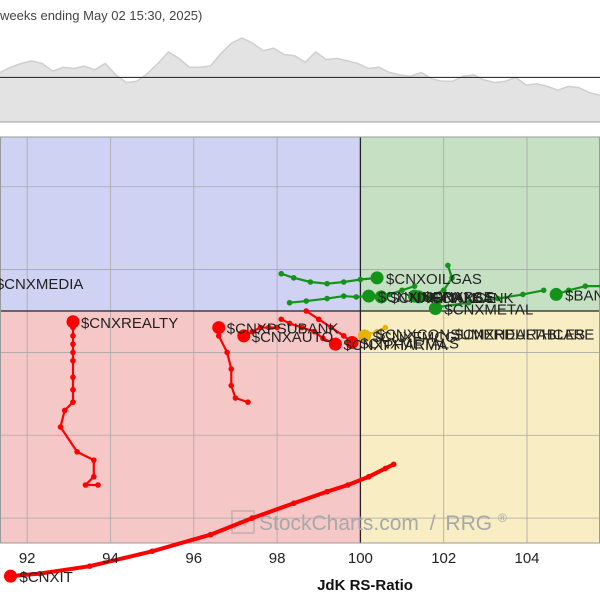 The image size is (600, 600). I want to click on series-label: $CNXINFRA, so click(420, 297).